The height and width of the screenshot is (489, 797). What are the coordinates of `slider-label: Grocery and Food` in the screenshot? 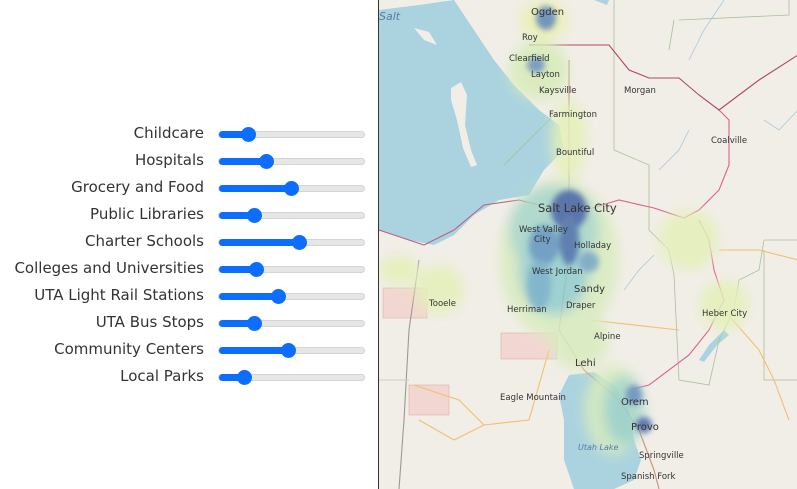 It's located at (137, 187).